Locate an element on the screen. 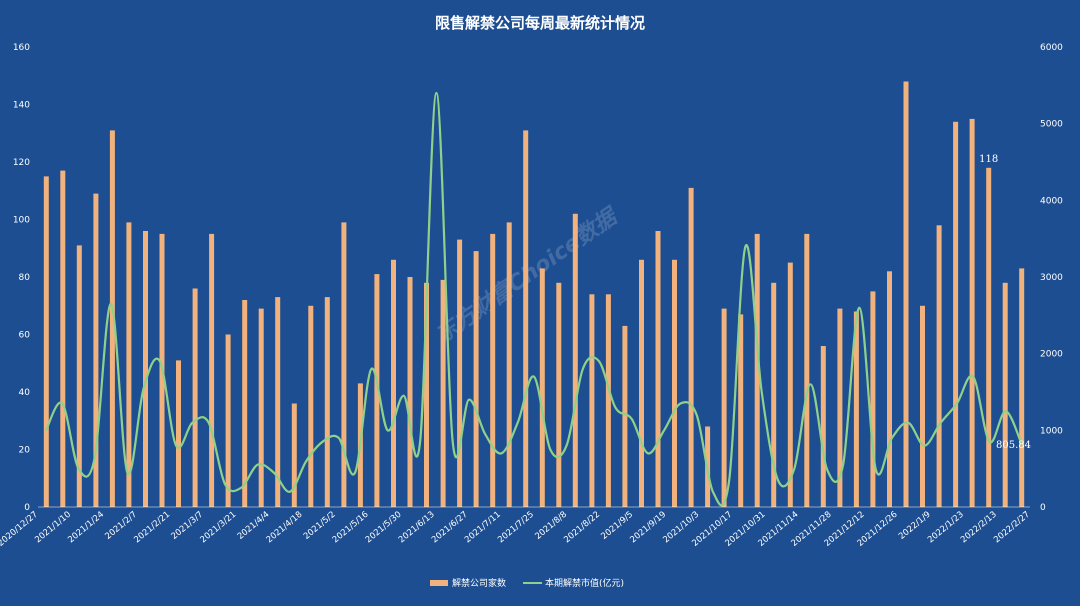  left-tick-label: 100 is located at coordinates (21, 221).